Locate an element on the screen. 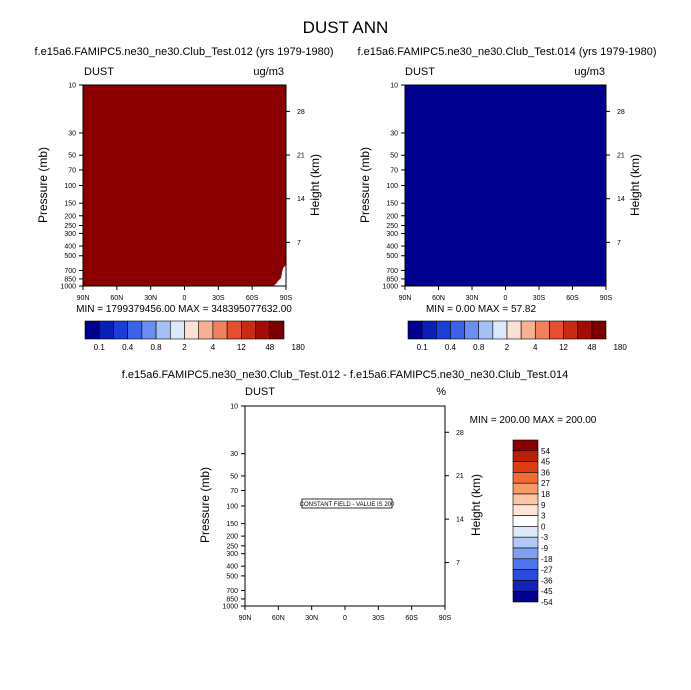 The height and width of the screenshot is (690, 691). panel-b-colorbar-label: 2 is located at coordinates (507, 347).